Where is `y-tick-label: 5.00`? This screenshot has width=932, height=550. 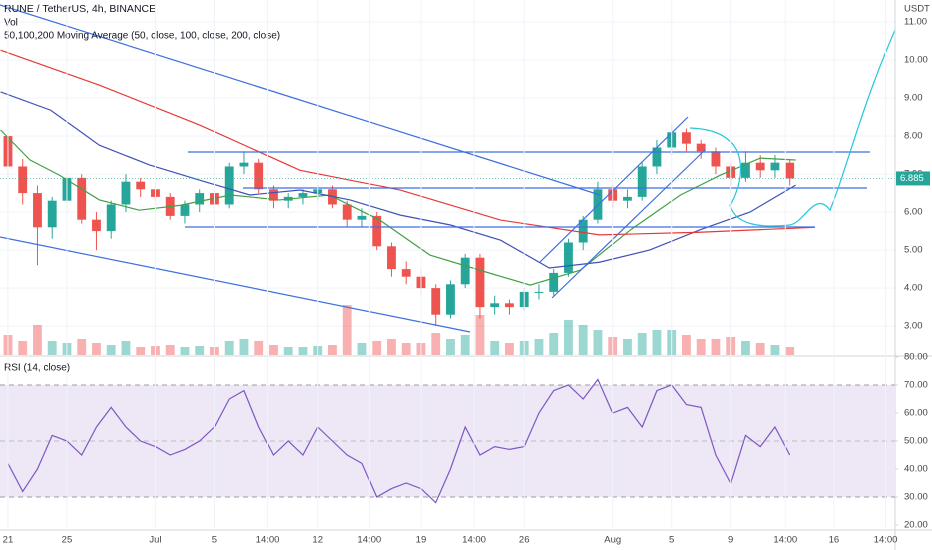 y-tick-label: 5.00 is located at coordinates (913, 250).